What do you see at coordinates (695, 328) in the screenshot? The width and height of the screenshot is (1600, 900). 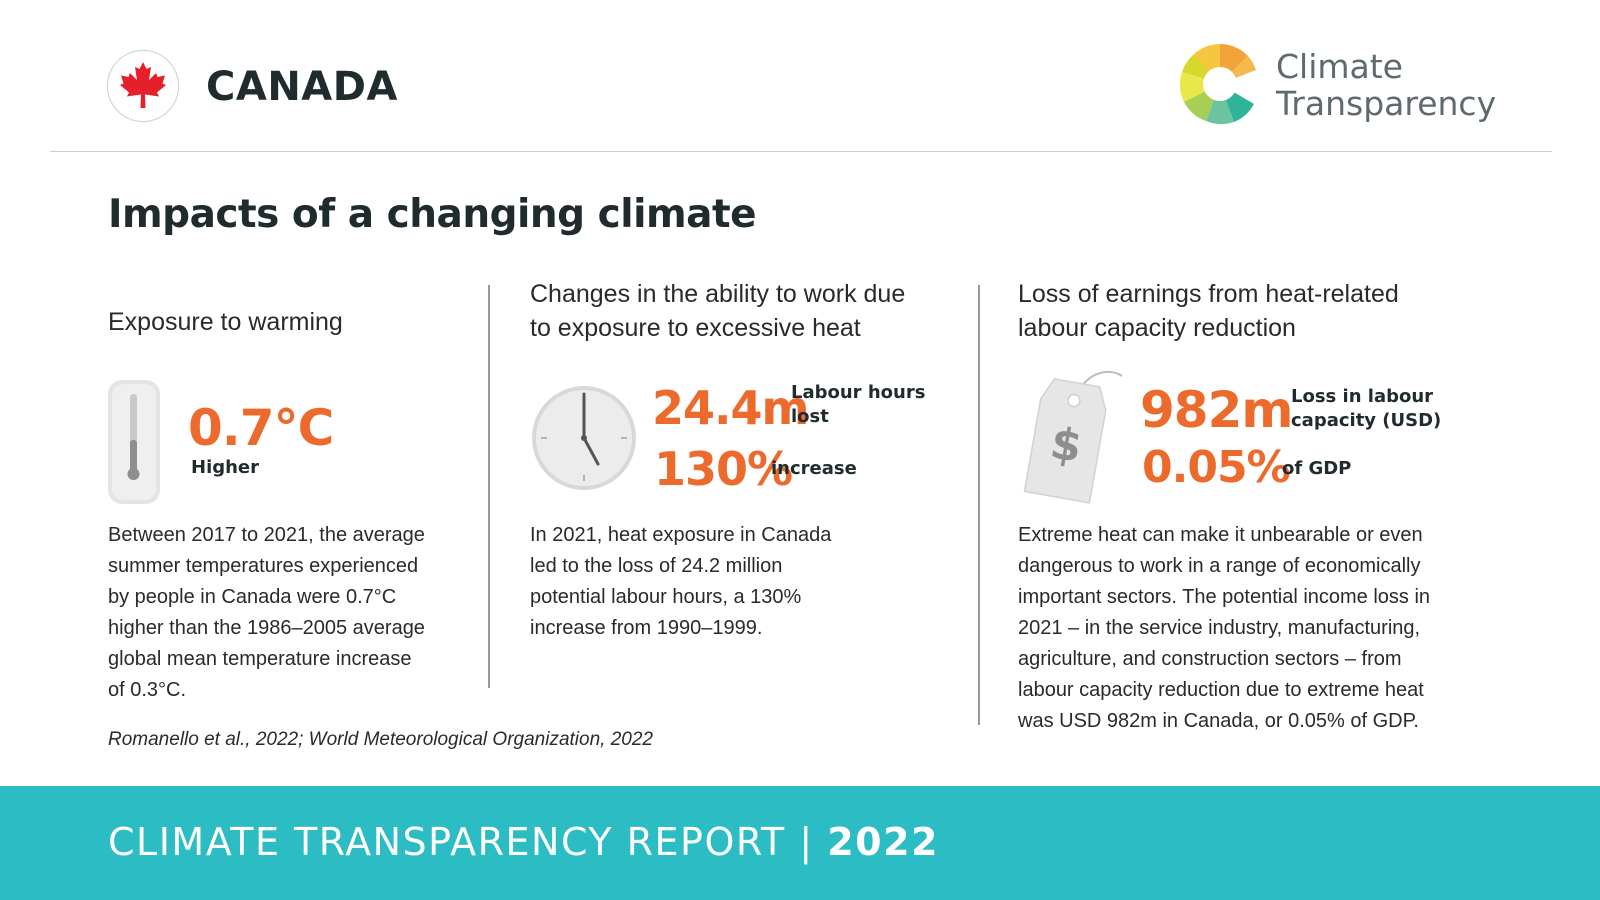 I see `column-title-line: to exposure to excessive heat` at bounding box center [695, 328].